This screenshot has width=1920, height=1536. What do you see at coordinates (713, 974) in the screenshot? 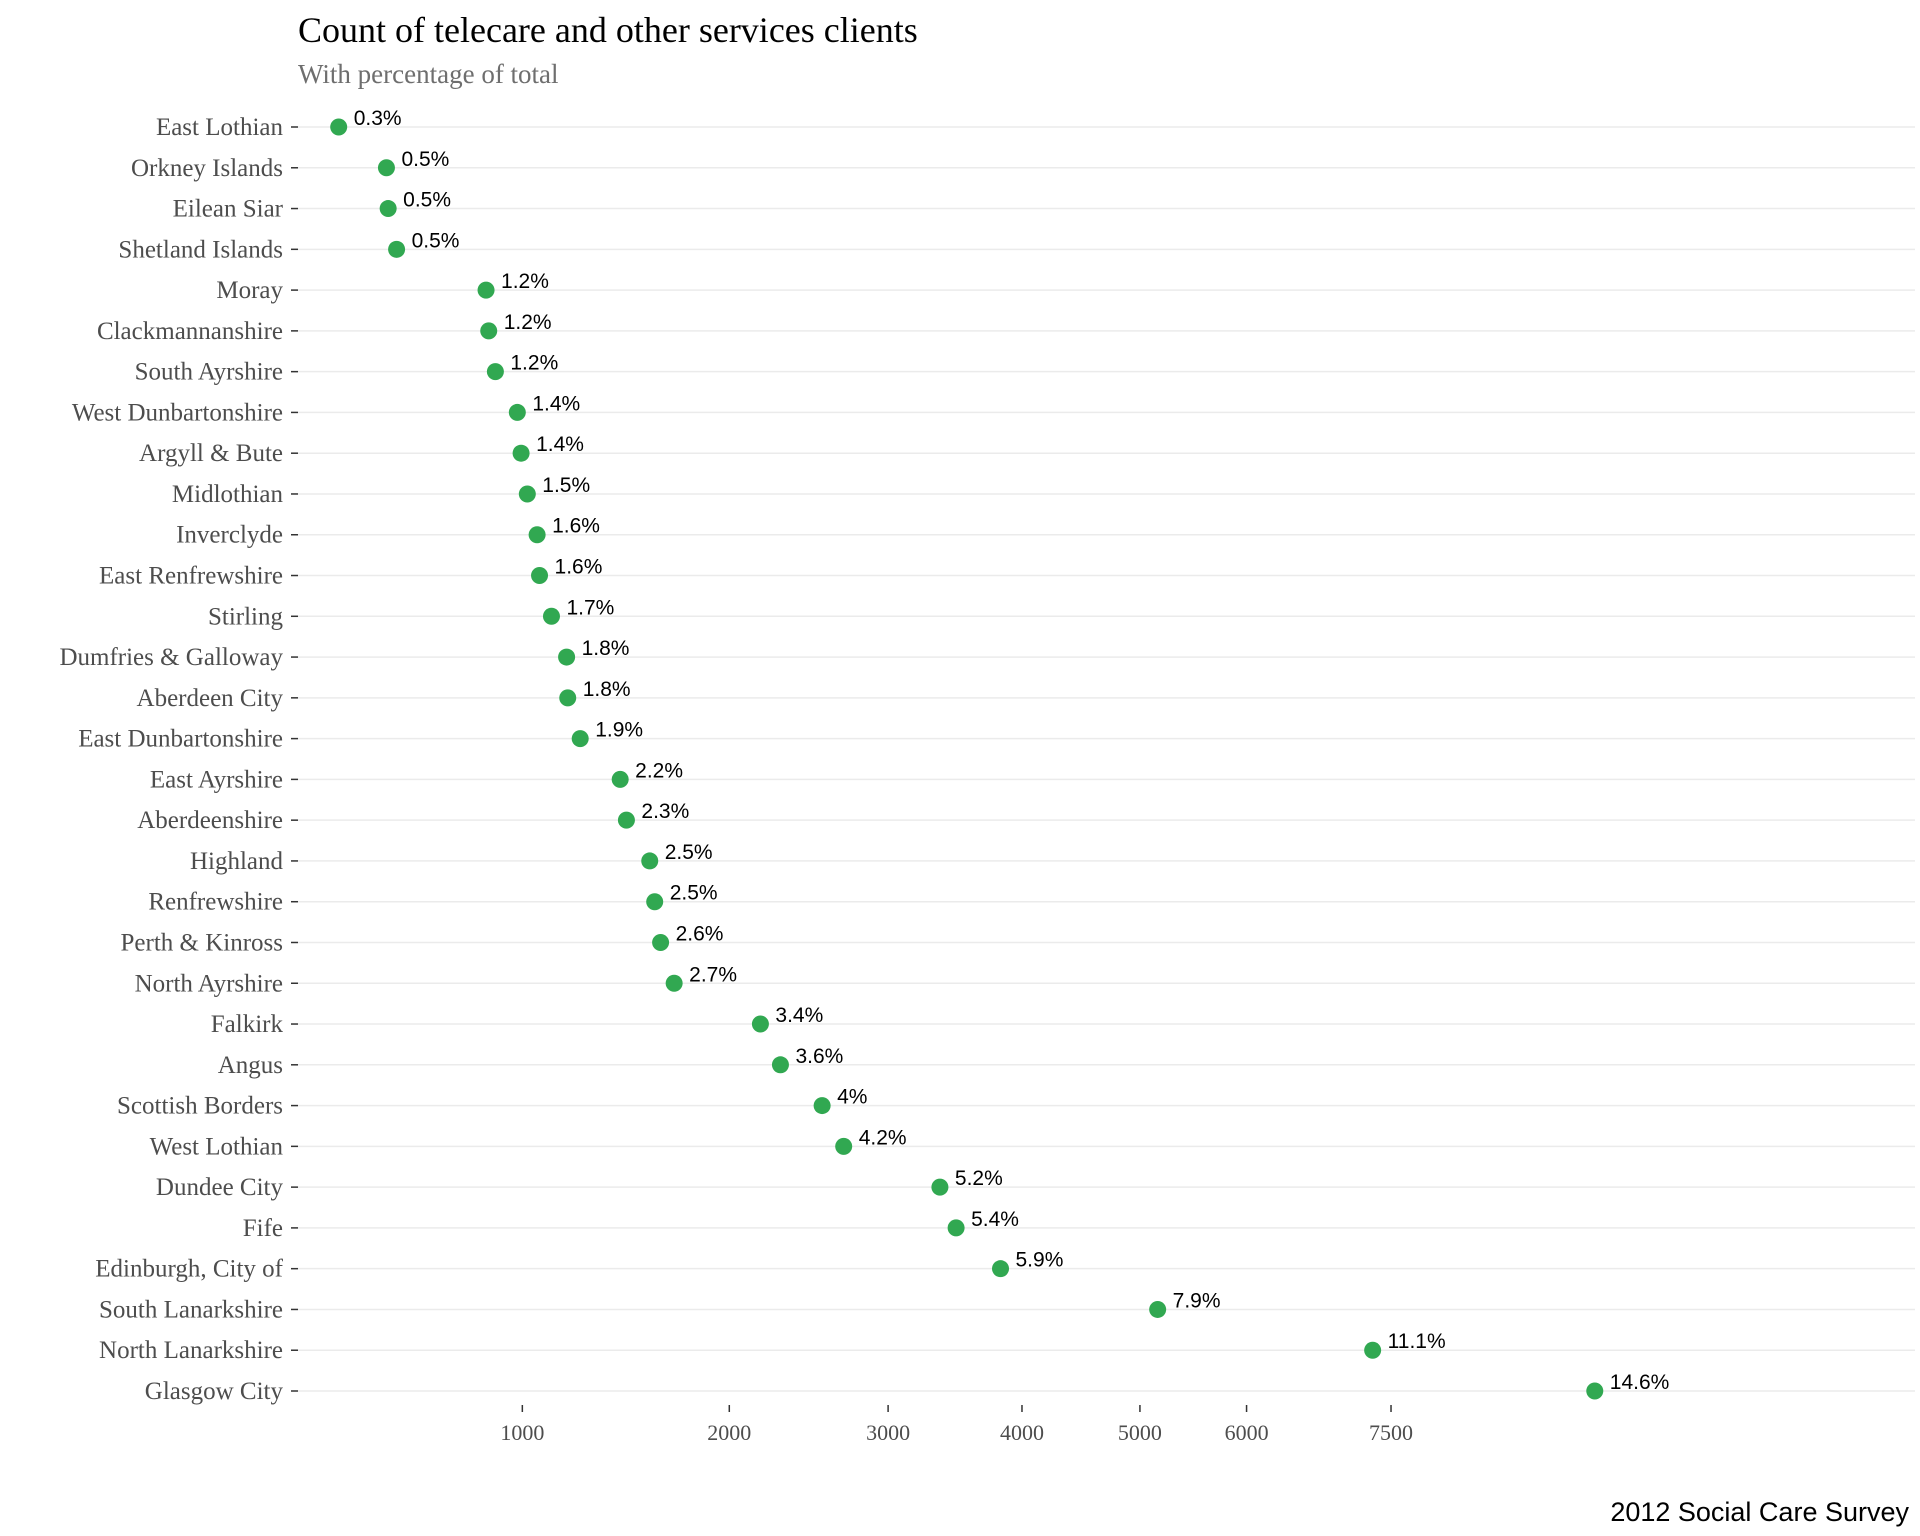
I see `data-label: 2.7%` at bounding box center [713, 974].